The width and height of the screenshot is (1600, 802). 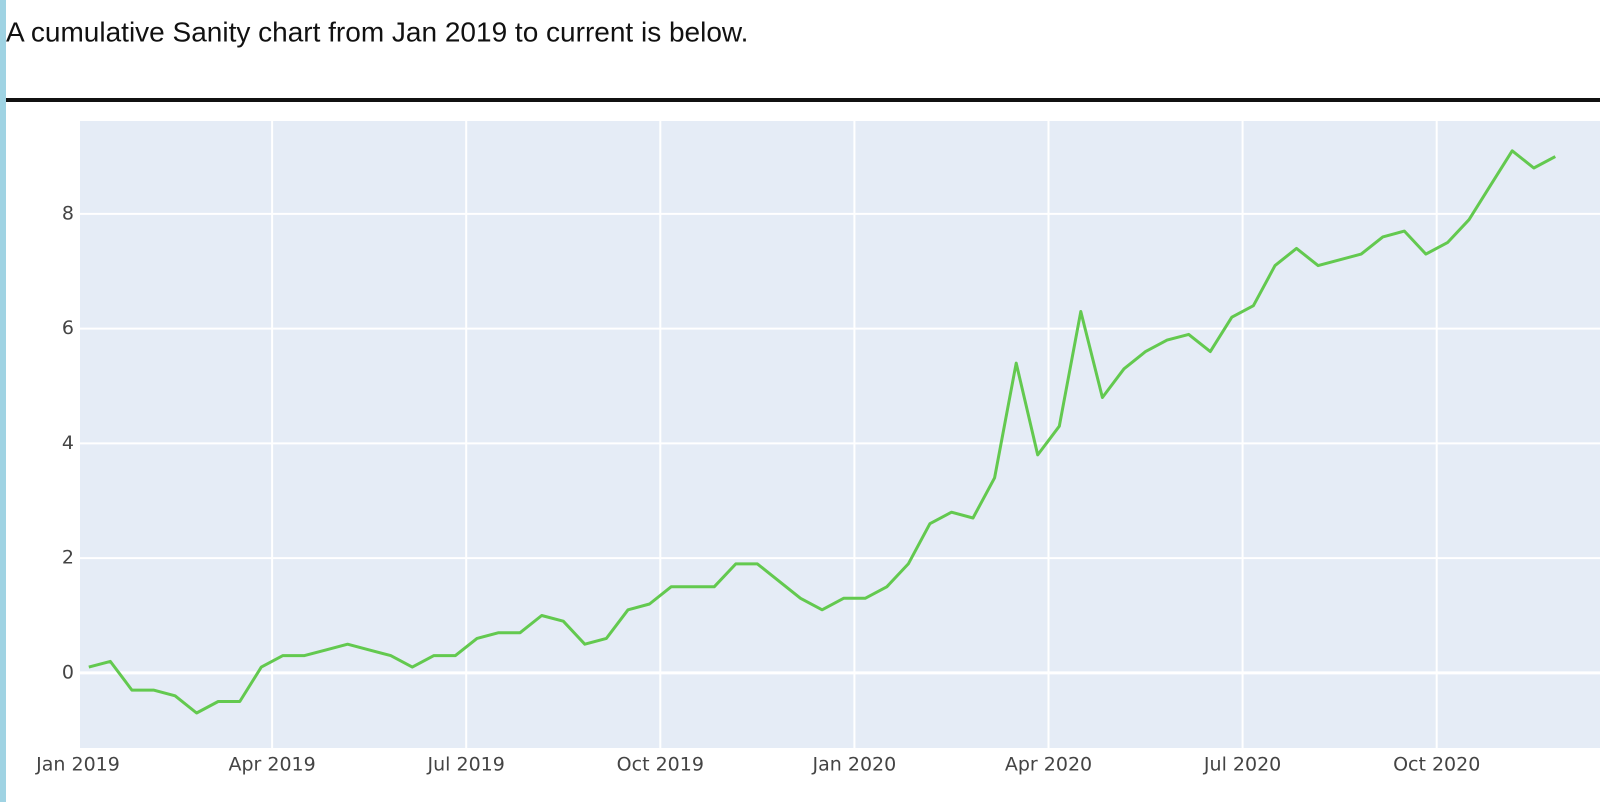 I want to click on y-tick-label: 8, so click(x=68, y=213).